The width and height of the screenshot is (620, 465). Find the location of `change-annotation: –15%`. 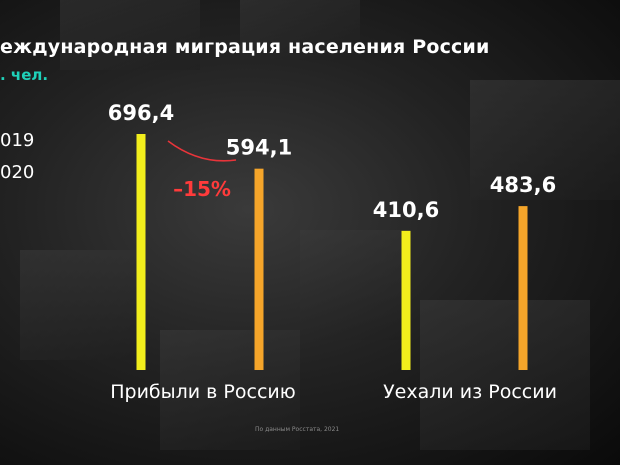

change-annotation: –15% is located at coordinates (202, 189).